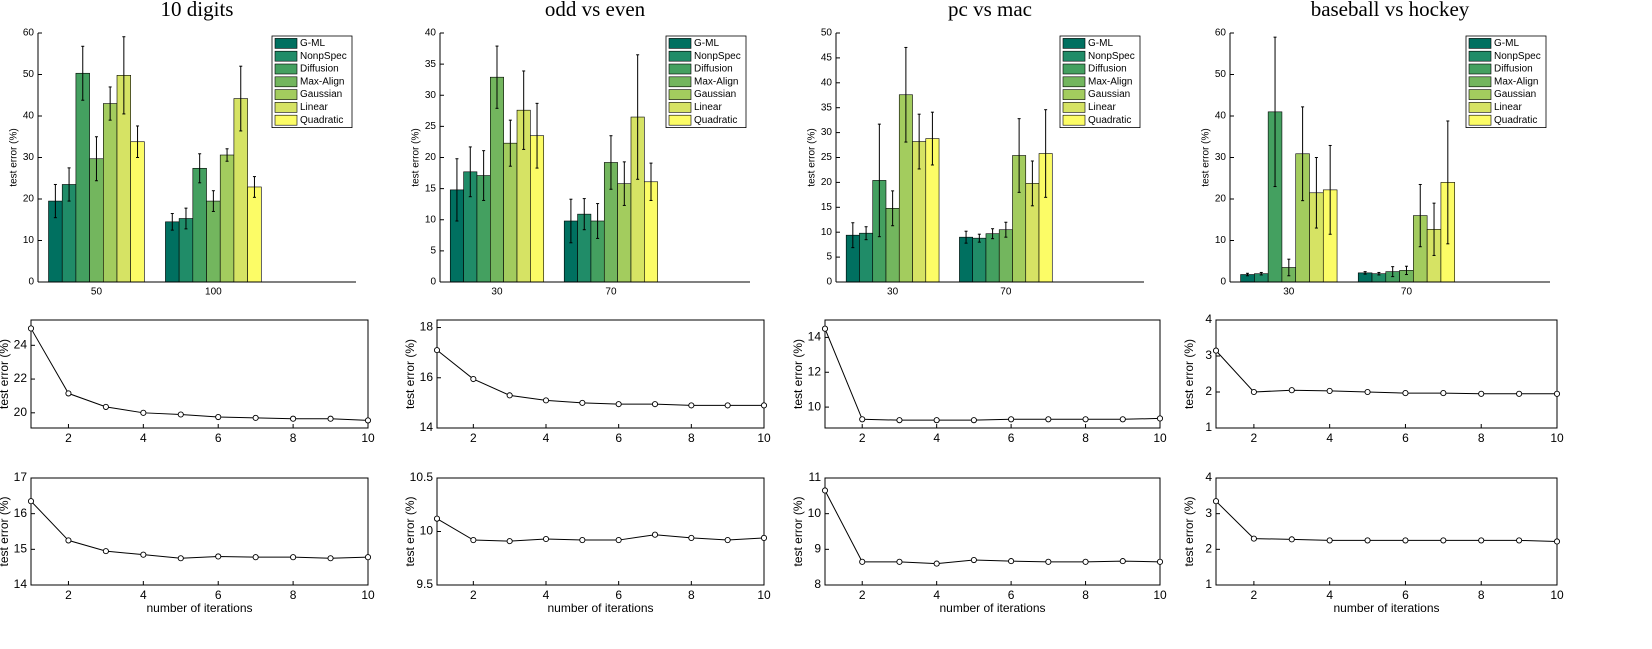  Describe the element at coordinates (1107, 69) in the screenshot. I see `legend-label: Diffusion` at that location.